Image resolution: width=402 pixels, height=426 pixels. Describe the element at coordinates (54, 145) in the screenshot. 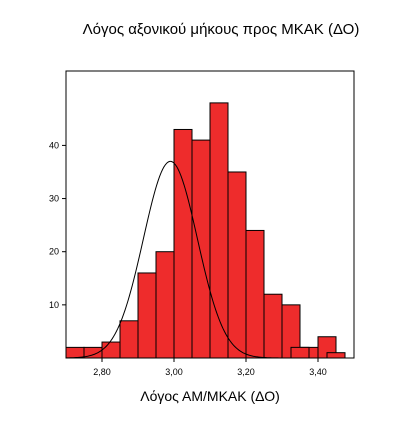

I see `y-tick-label-3: 40` at that location.